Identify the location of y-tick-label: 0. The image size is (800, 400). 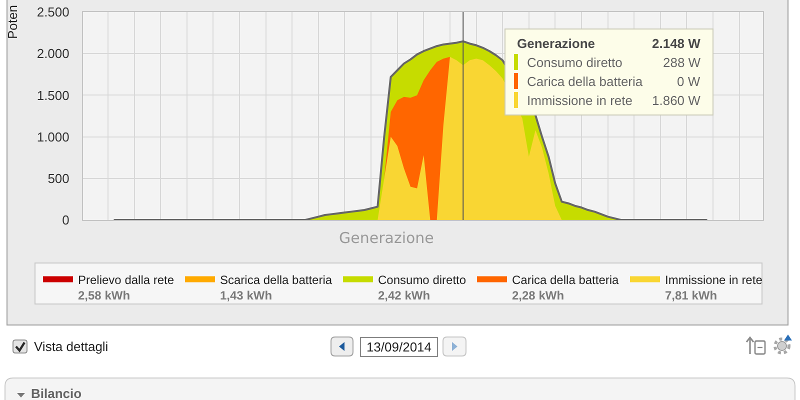
(66, 220).